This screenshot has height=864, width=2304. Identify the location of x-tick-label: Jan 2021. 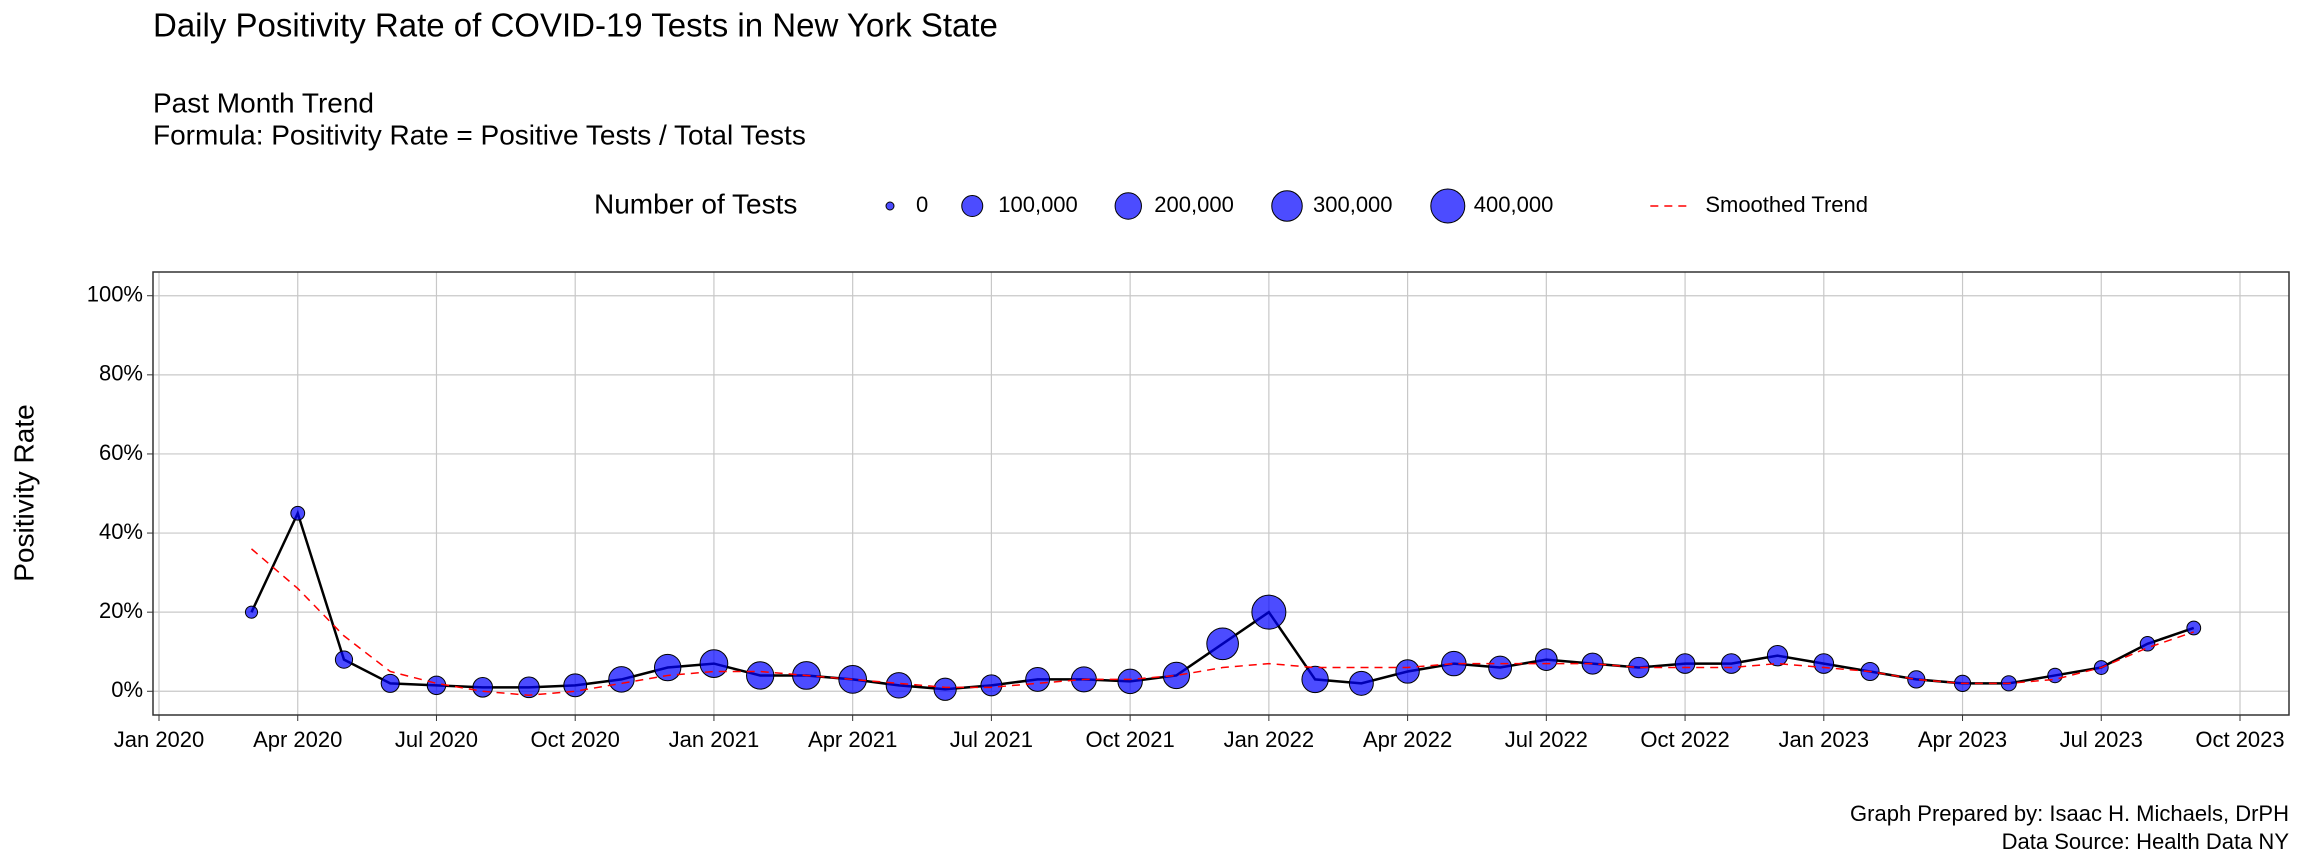
(714, 739).